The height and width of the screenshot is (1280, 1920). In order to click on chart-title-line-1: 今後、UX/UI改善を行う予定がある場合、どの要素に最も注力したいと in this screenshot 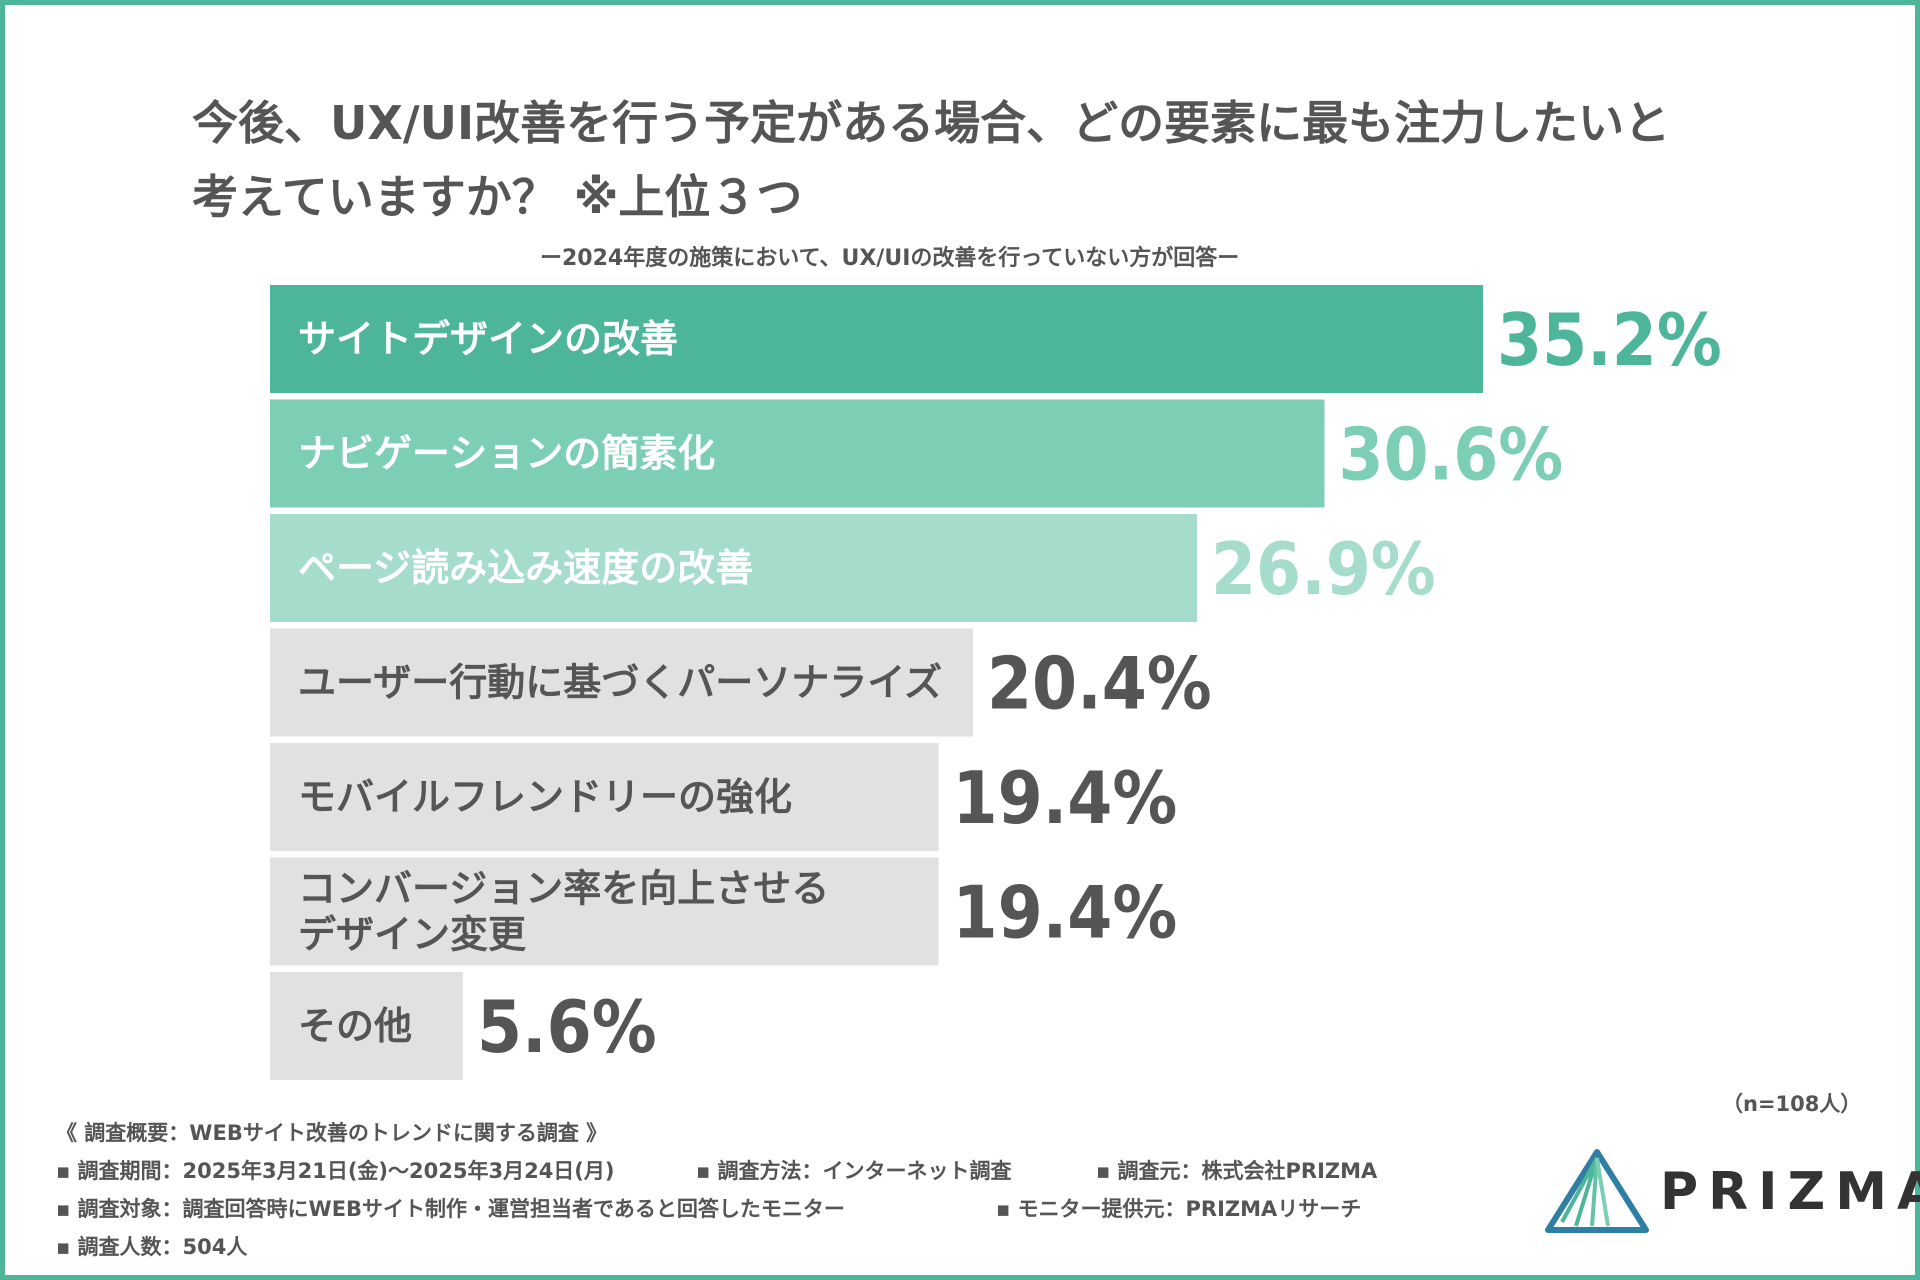, I will do `click(931, 123)`.